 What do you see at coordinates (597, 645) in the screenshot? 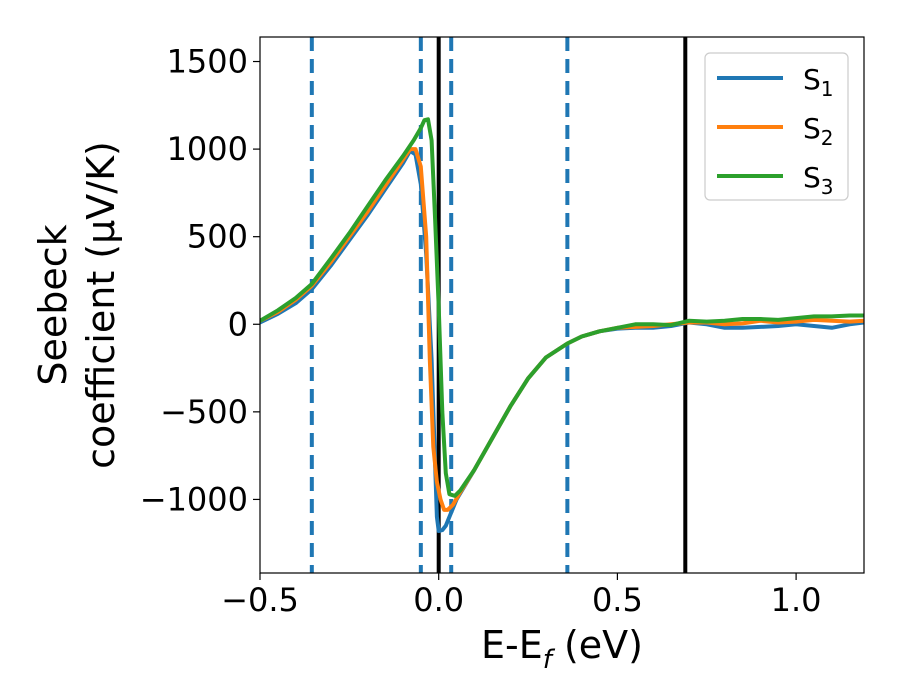
I see `x-axis-label-unit: (eV)` at bounding box center [597, 645].